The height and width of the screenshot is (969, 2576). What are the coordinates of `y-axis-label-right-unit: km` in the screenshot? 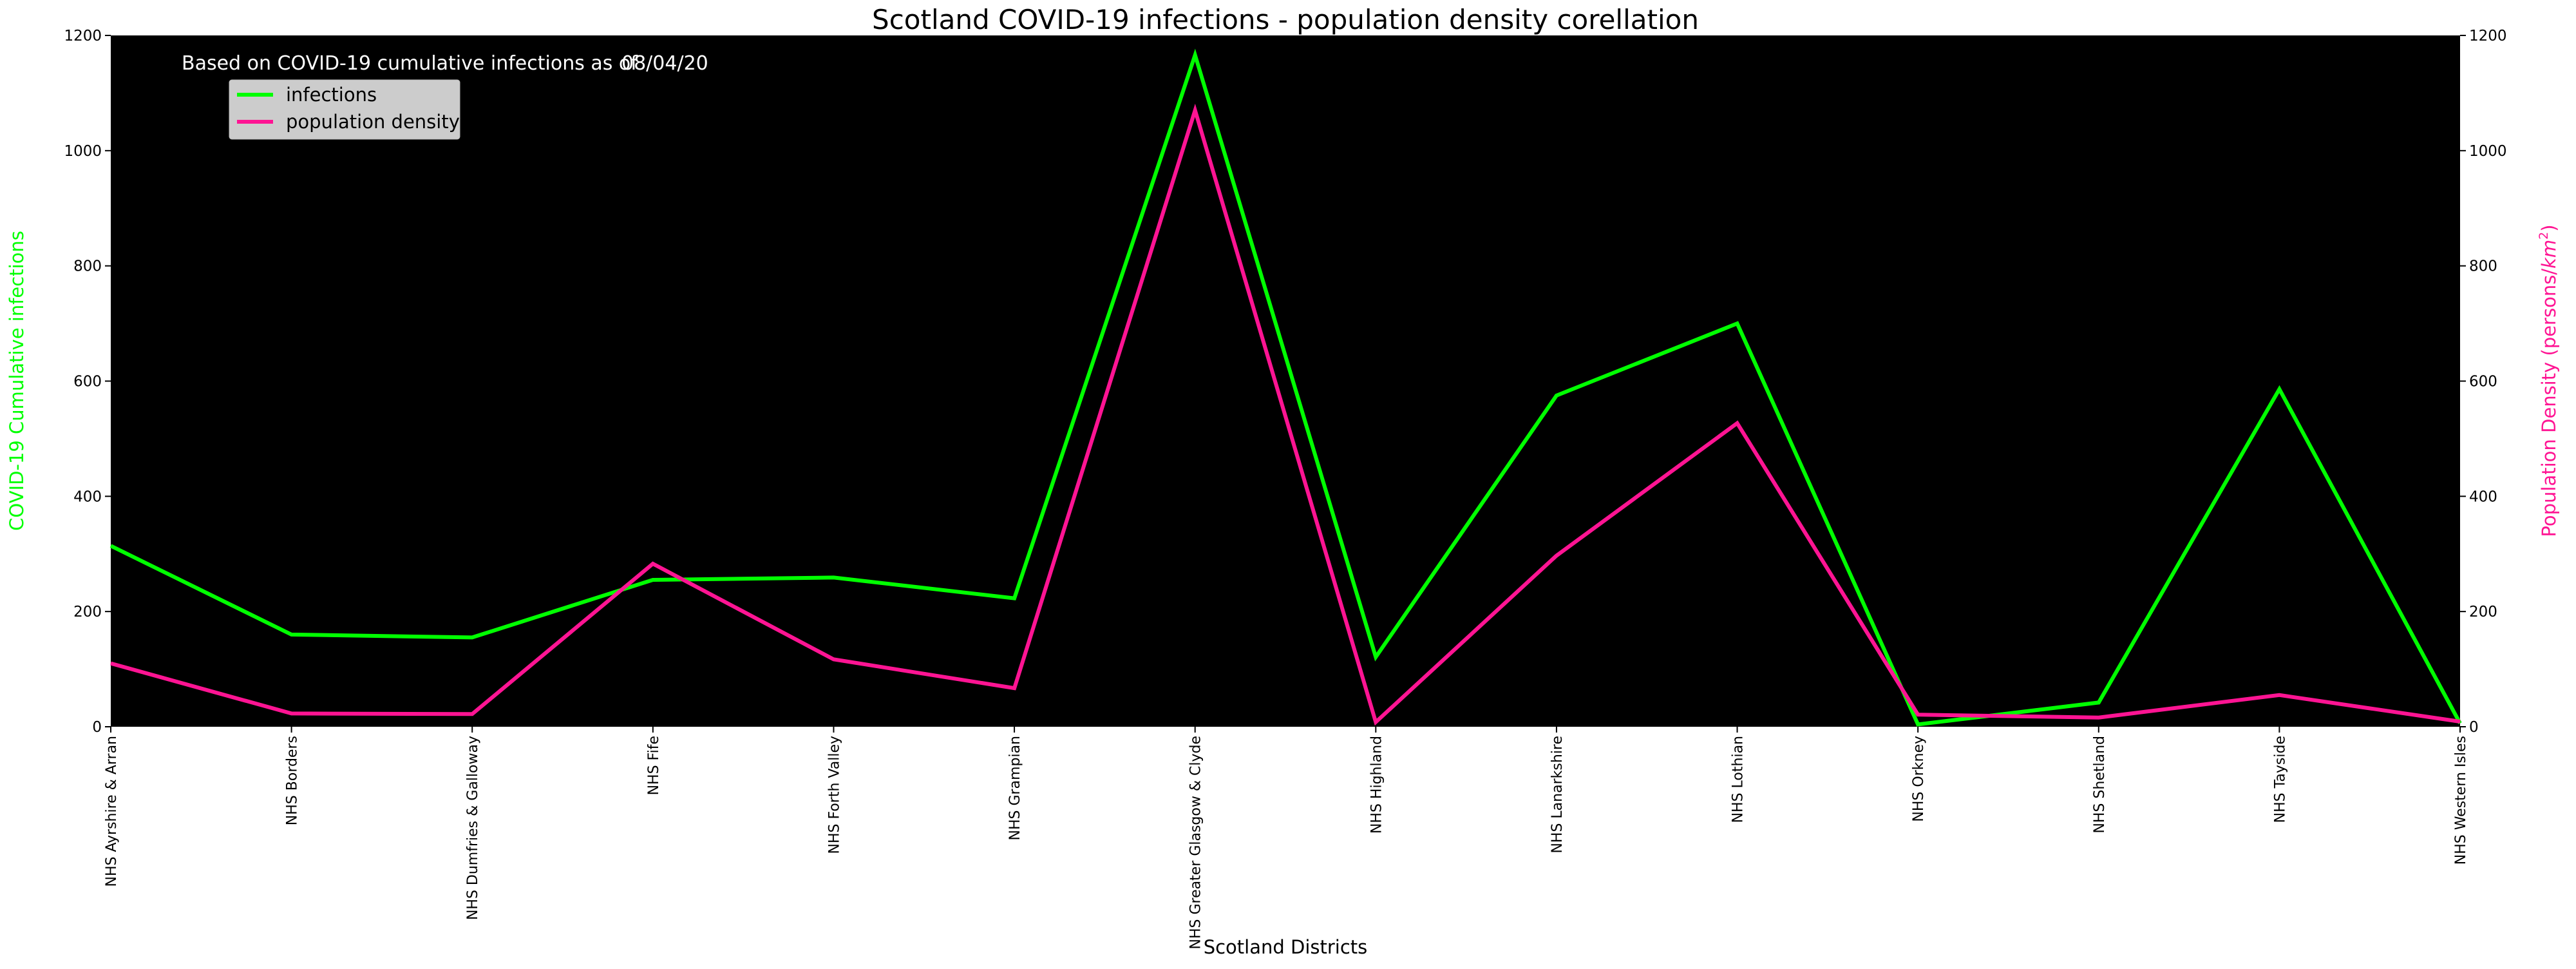 It's located at (2549, 254).